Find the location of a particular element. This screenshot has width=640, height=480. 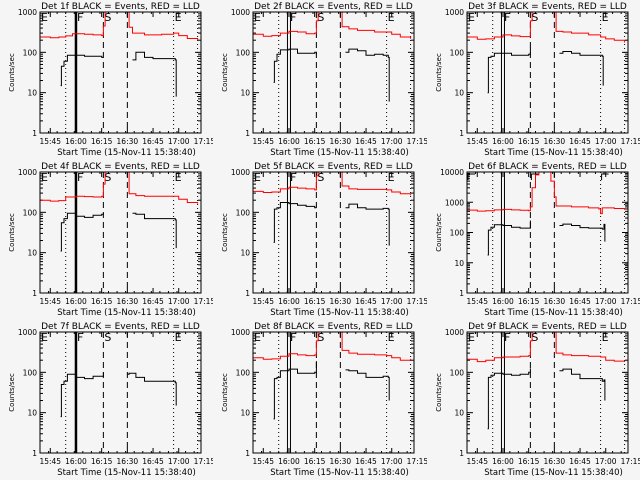

panel-title: Det 7f BLACK = Events, RED = LLD is located at coordinates (120, 327).